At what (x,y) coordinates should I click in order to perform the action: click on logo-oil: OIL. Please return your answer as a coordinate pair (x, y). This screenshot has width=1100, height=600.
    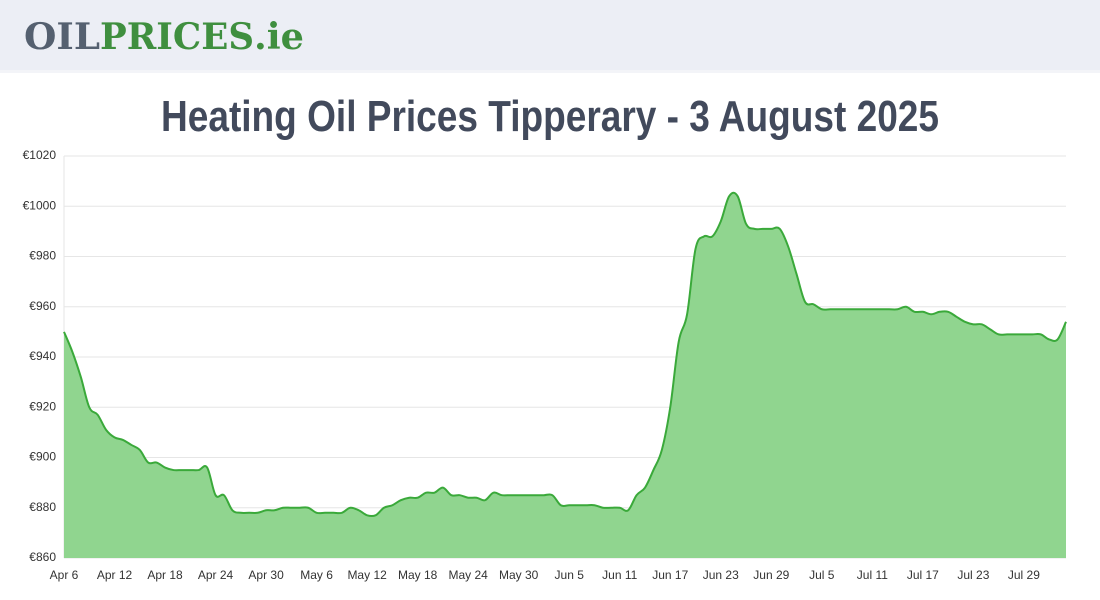
    Looking at the image, I should click on (62, 37).